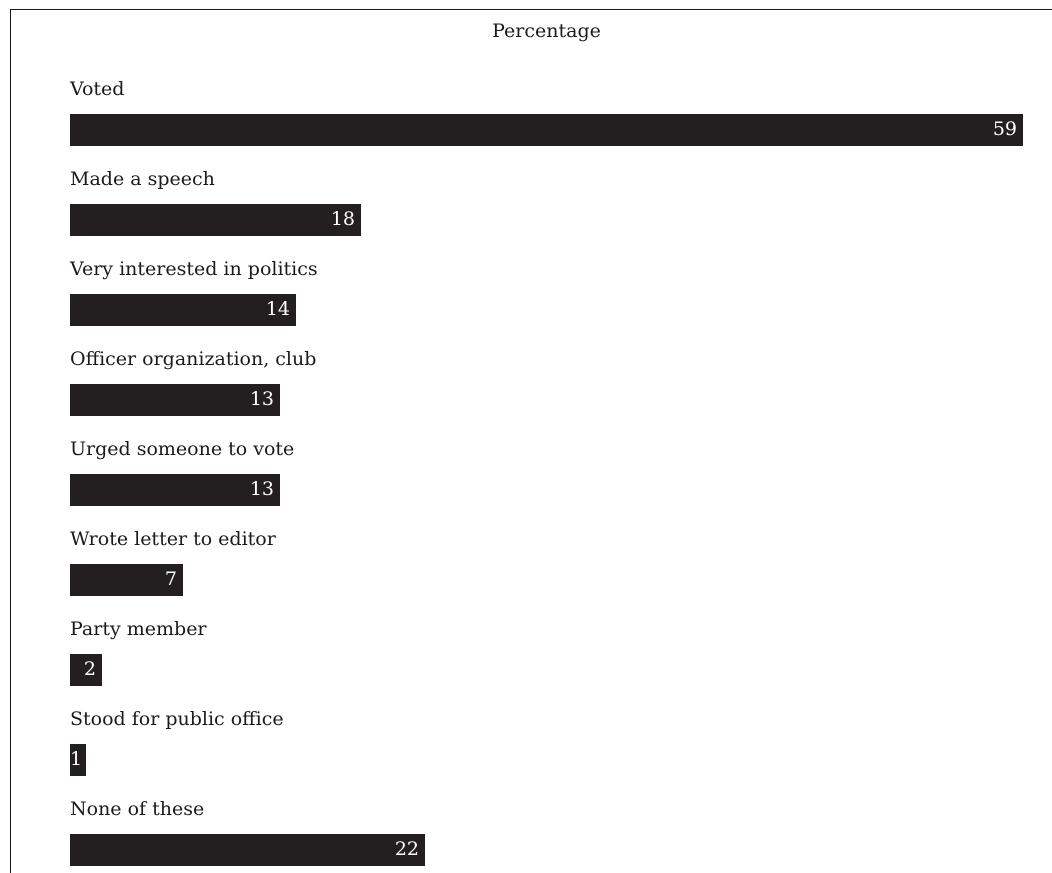 This screenshot has width=1052, height=873. Describe the element at coordinates (1004, 129) in the screenshot. I see `bar-value-label: 59` at that location.